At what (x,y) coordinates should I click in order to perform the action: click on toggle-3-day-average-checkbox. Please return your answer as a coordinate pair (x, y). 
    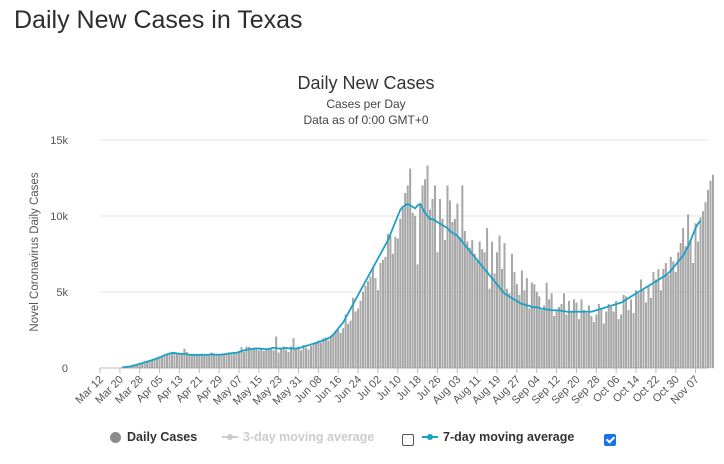
    Looking at the image, I should click on (408, 440).